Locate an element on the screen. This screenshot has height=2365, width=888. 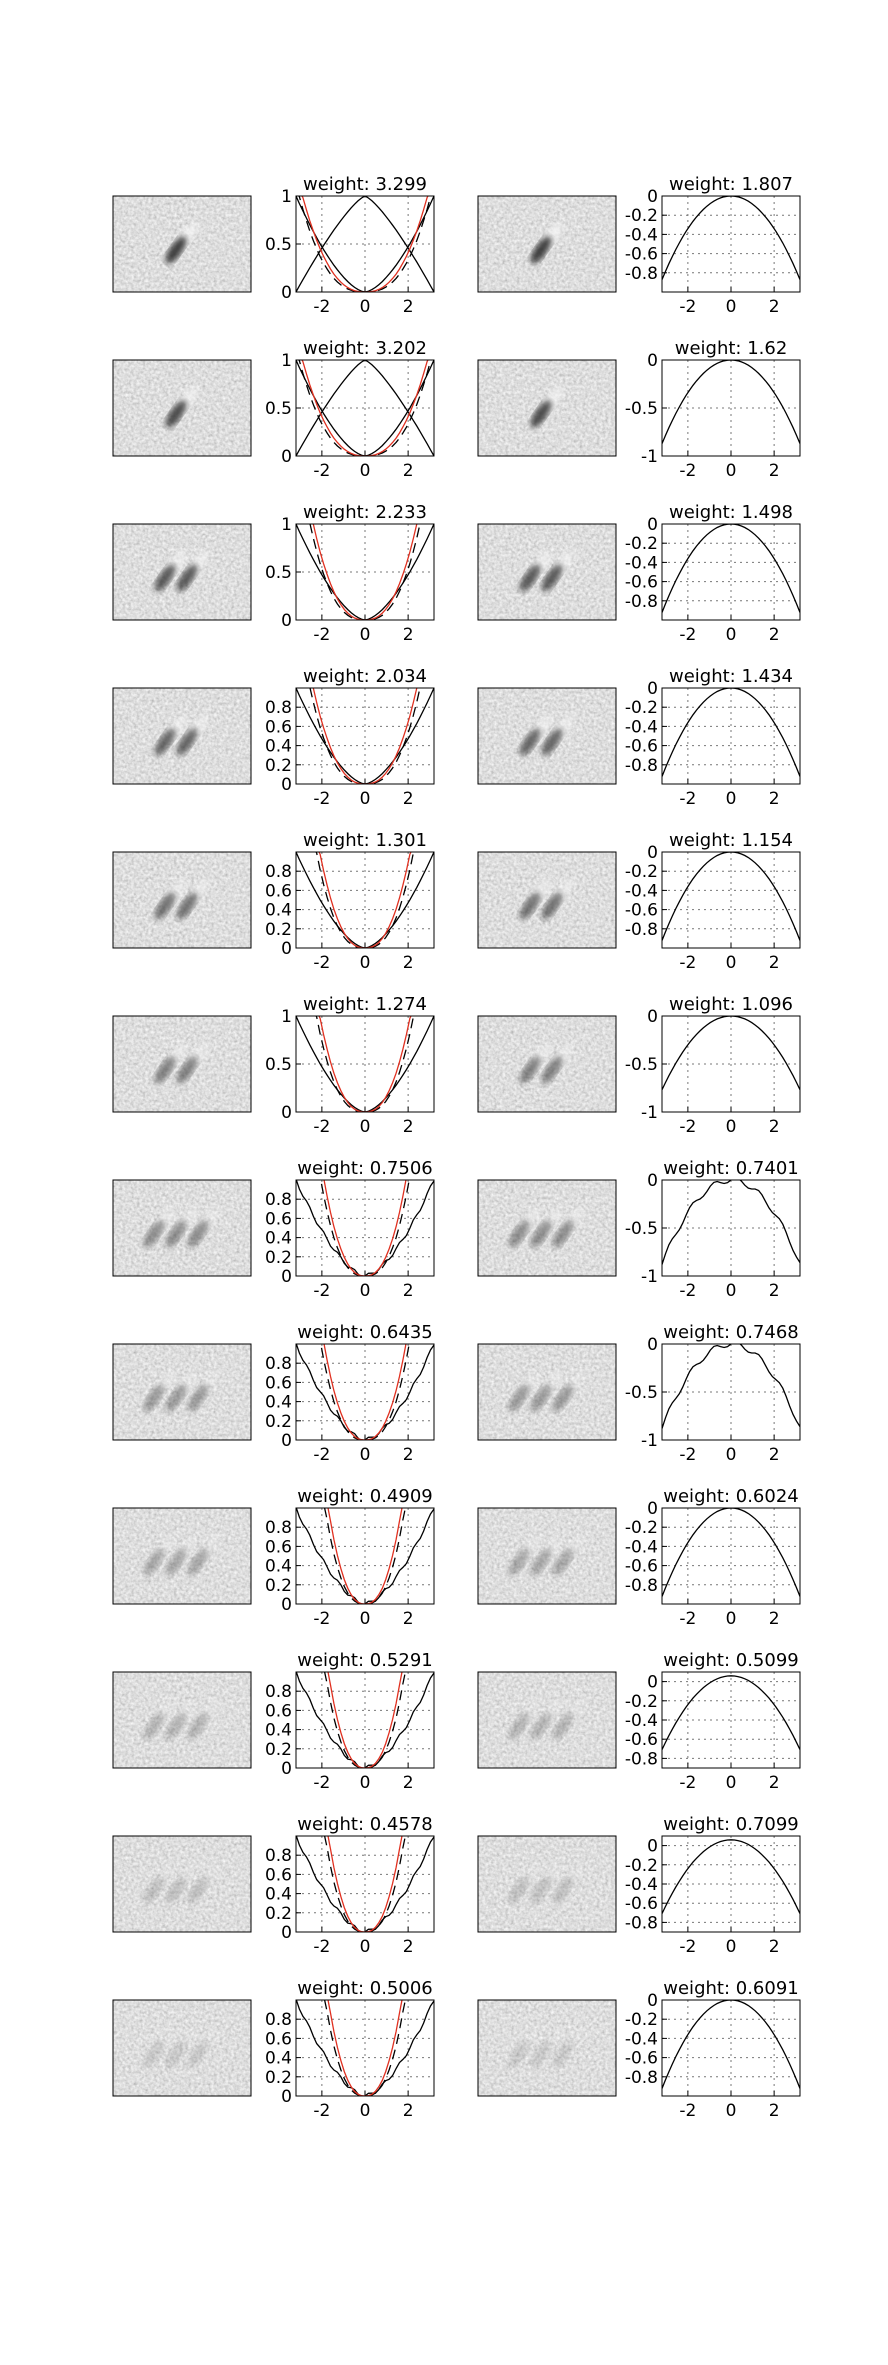
series-dashed-line is located at coordinates (365, 1720).